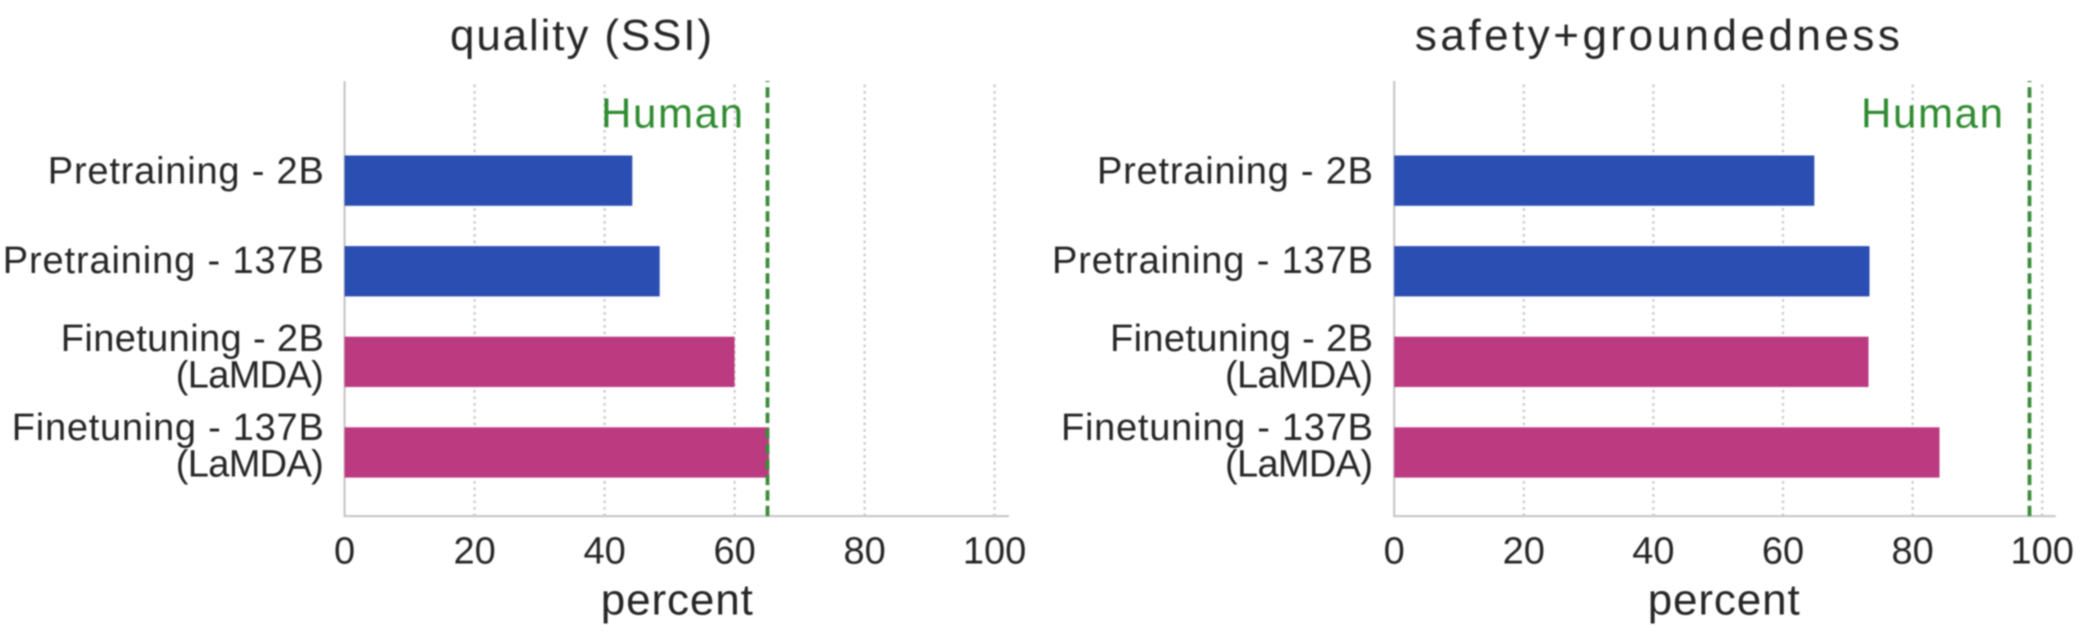 The height and width of the screenshot is (632, 2083). Describe the element at coordinates (1657, 35) in the screenshot. I see `svg-text: safety+groundedness` at that location.